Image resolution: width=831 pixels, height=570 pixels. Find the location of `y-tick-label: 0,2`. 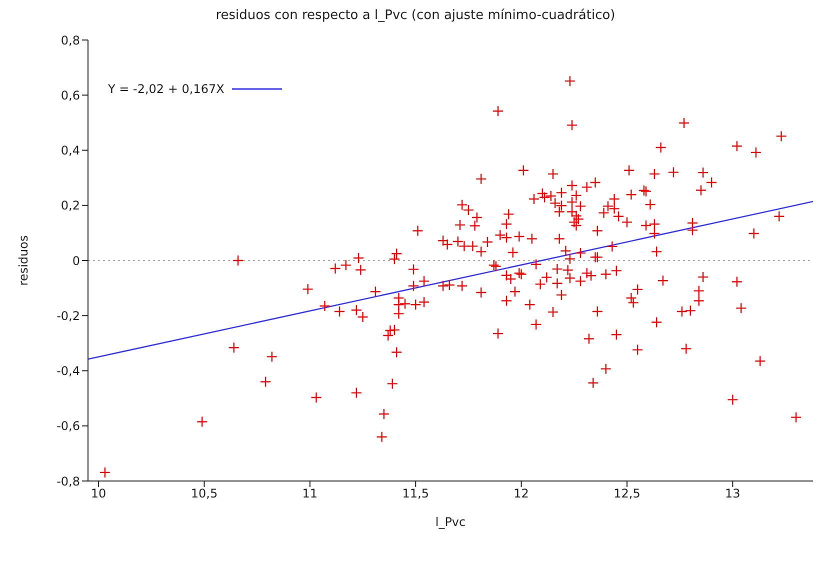

y-tick-label: 0,2 is located at coordinates (70, 205).